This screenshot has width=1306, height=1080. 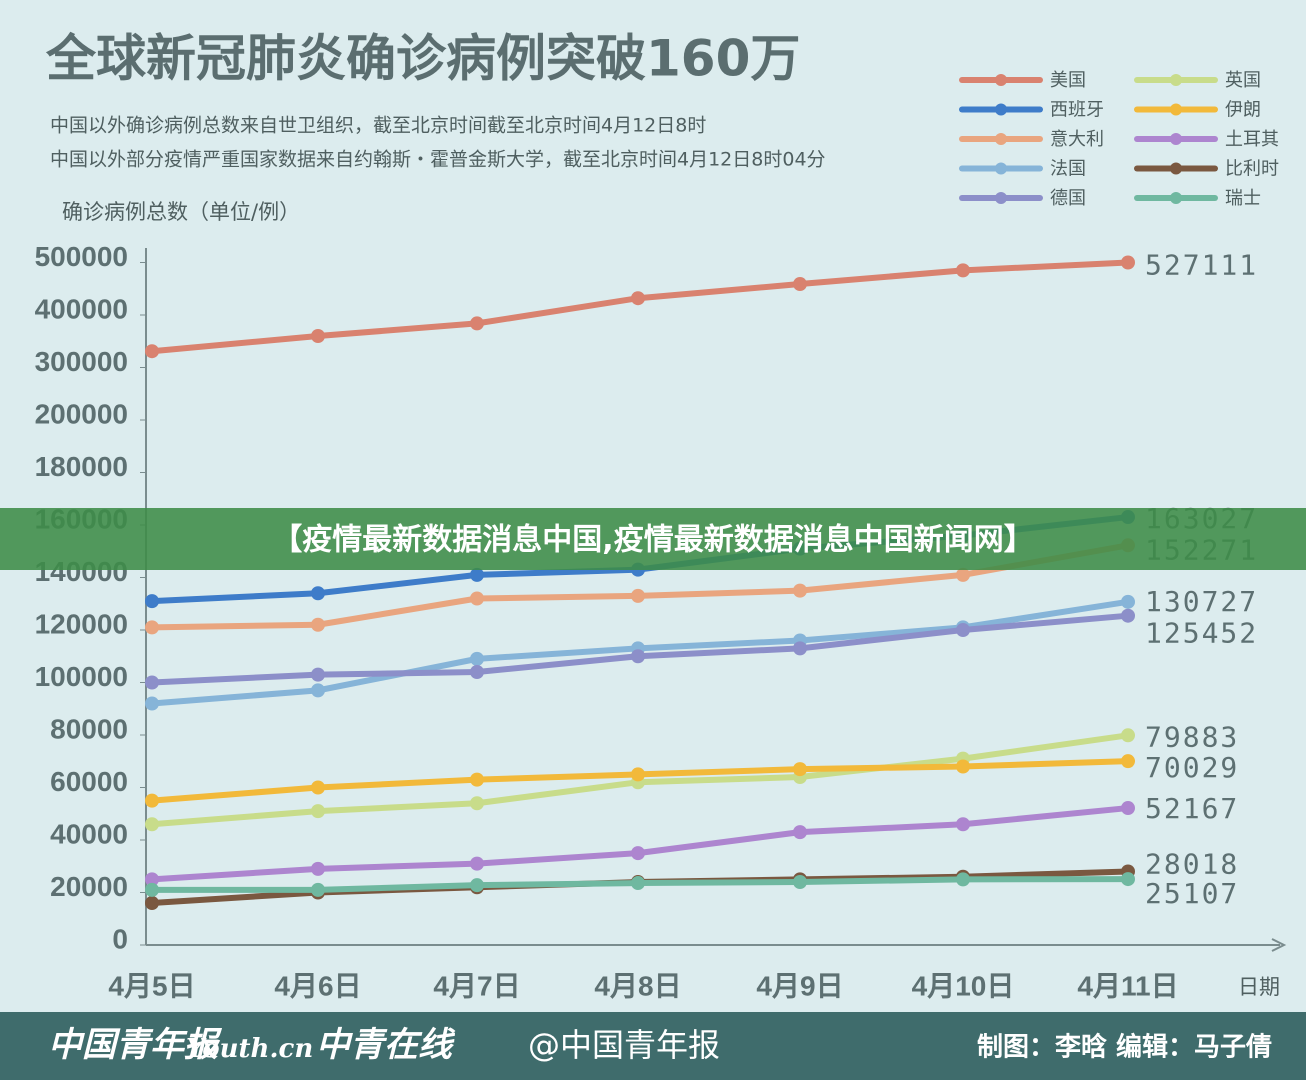 What do you see at coordinates (1252, 139) in the screenshot?
I see `legend-label: 土耳其` at bounding box center [1252, 139].